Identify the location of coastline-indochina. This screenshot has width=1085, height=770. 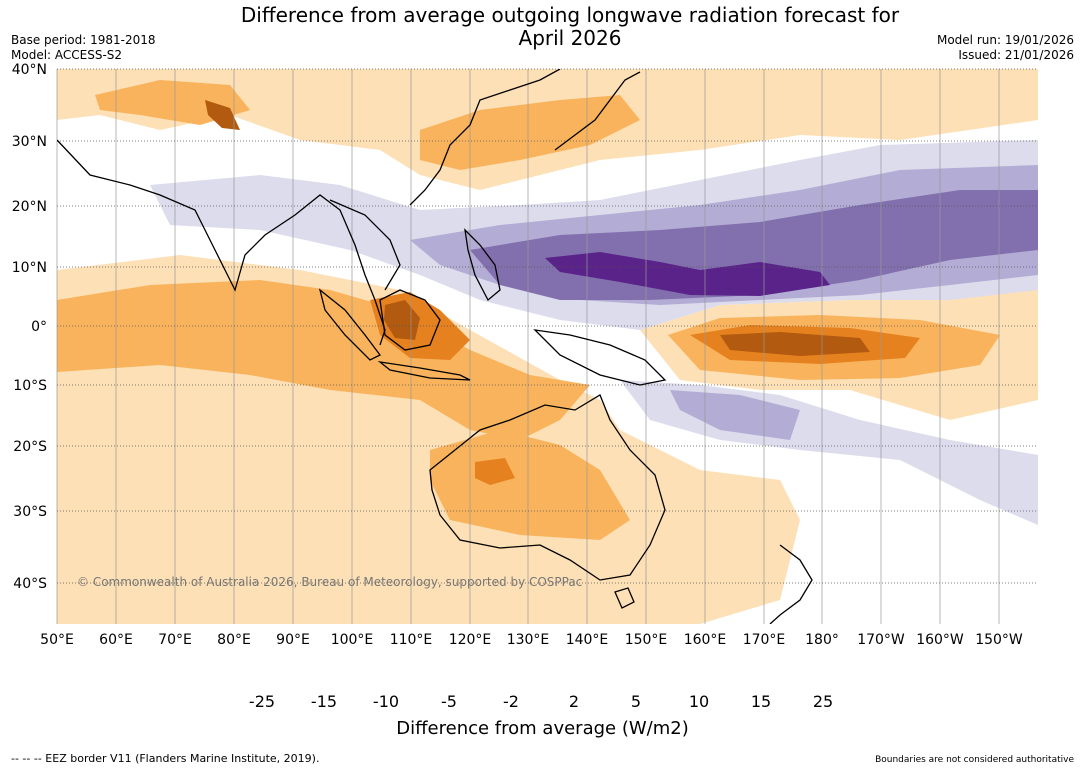
(365, 245).